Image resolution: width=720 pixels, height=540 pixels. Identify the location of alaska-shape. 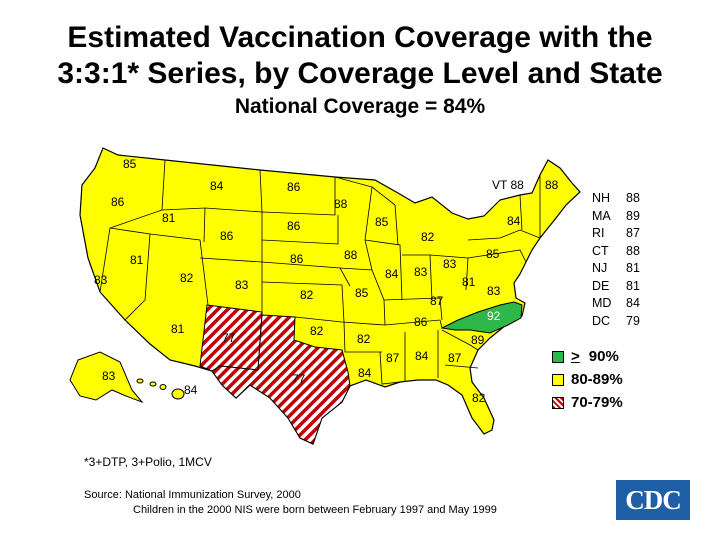
(106, 377).